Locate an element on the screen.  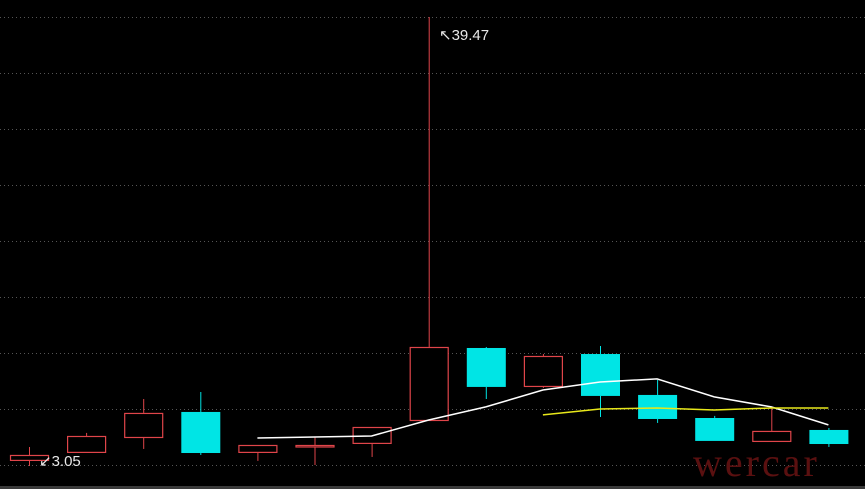
moving-average-lines is located at coordinates (543, 408).